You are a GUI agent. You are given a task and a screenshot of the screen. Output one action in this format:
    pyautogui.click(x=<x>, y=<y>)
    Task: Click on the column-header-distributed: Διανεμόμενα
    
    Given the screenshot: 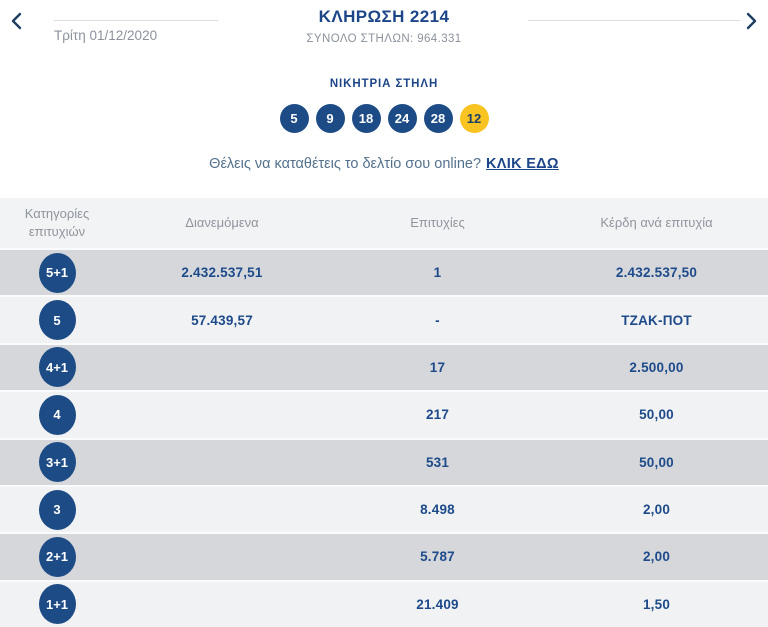 What is the action you would take?
    pyautogui.click(x=222, y=223)
    